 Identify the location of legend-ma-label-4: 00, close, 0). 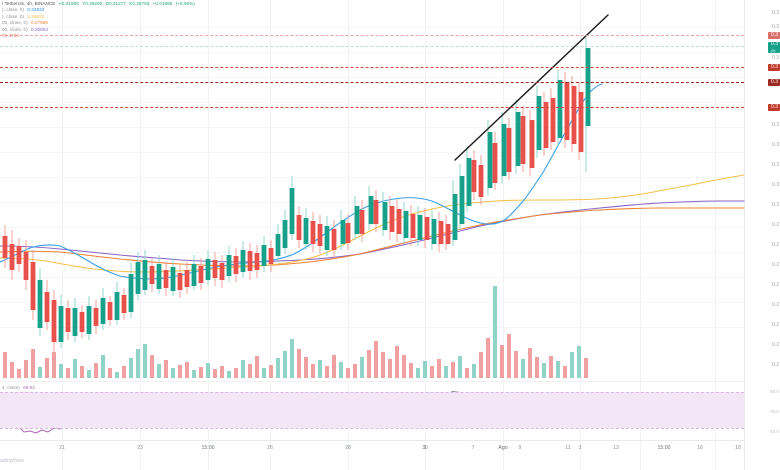
(15, 29).